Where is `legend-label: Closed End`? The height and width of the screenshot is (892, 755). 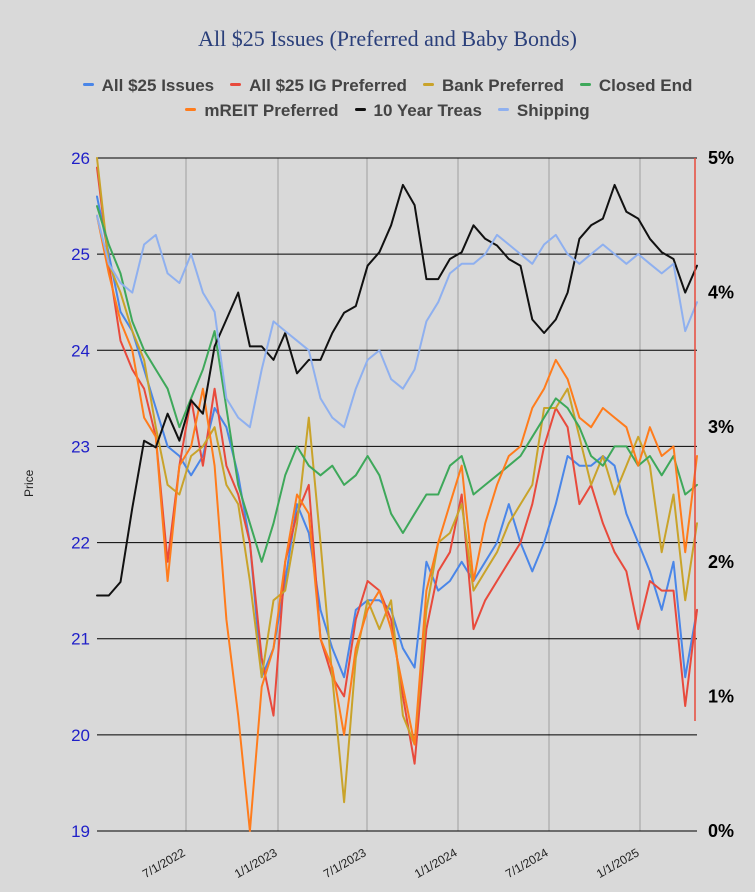
legend-label: Closed End is located at coordinates (645, 85).